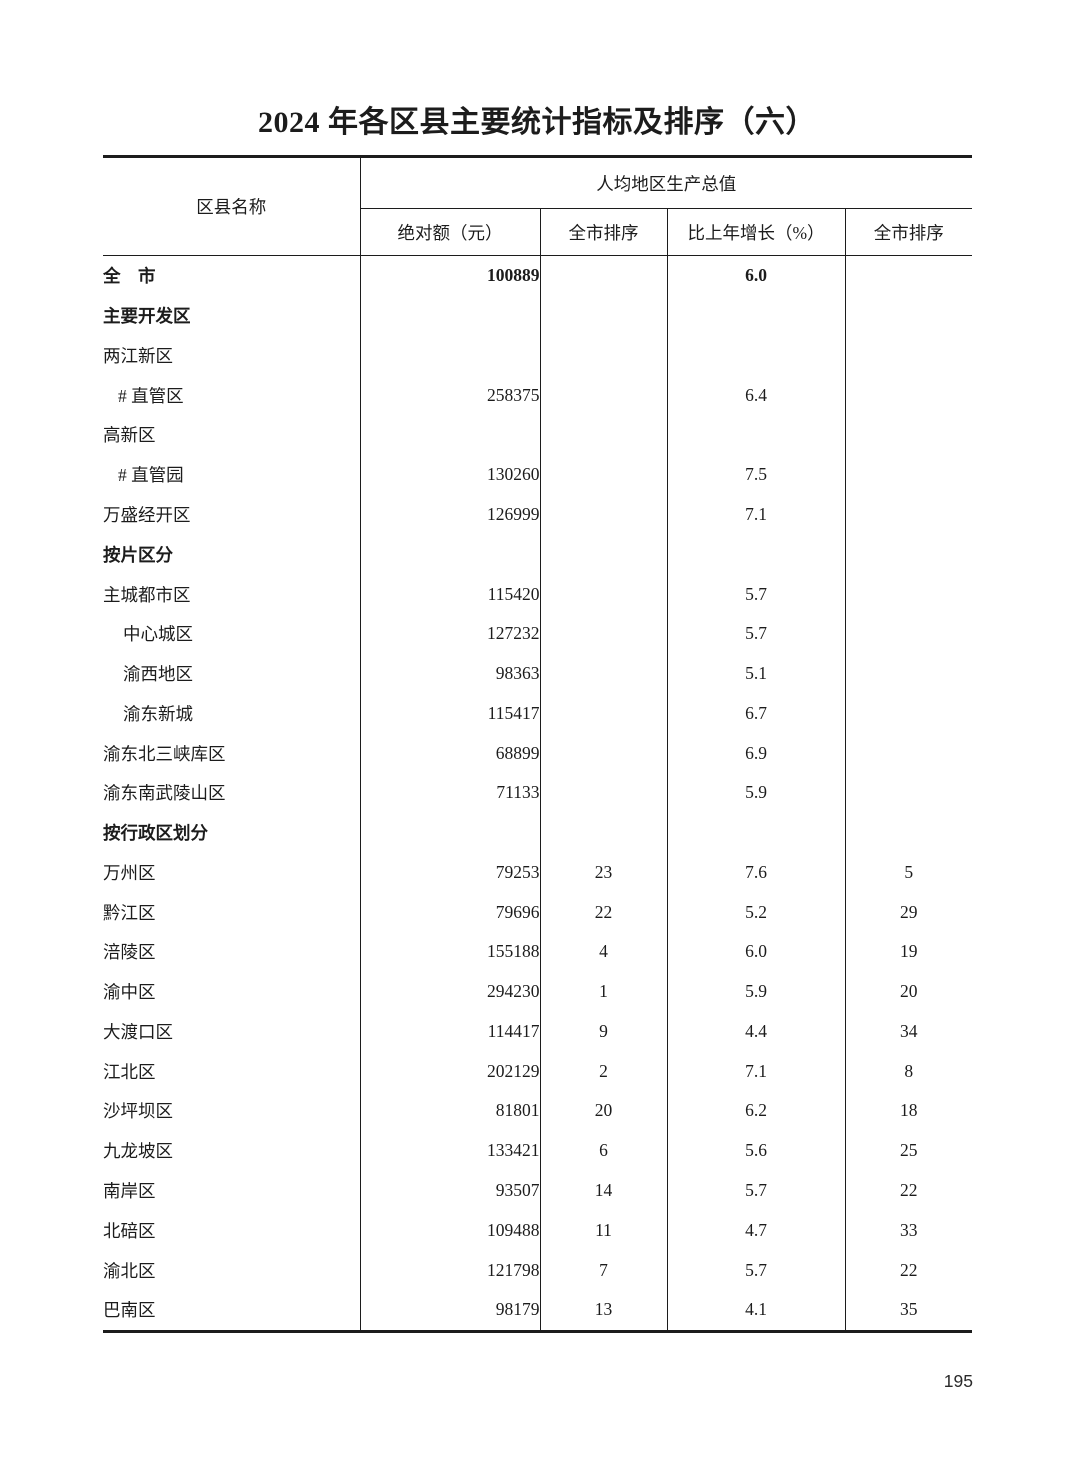  I want to click on region-name-cell: 主城都市区, so click(232, 594).